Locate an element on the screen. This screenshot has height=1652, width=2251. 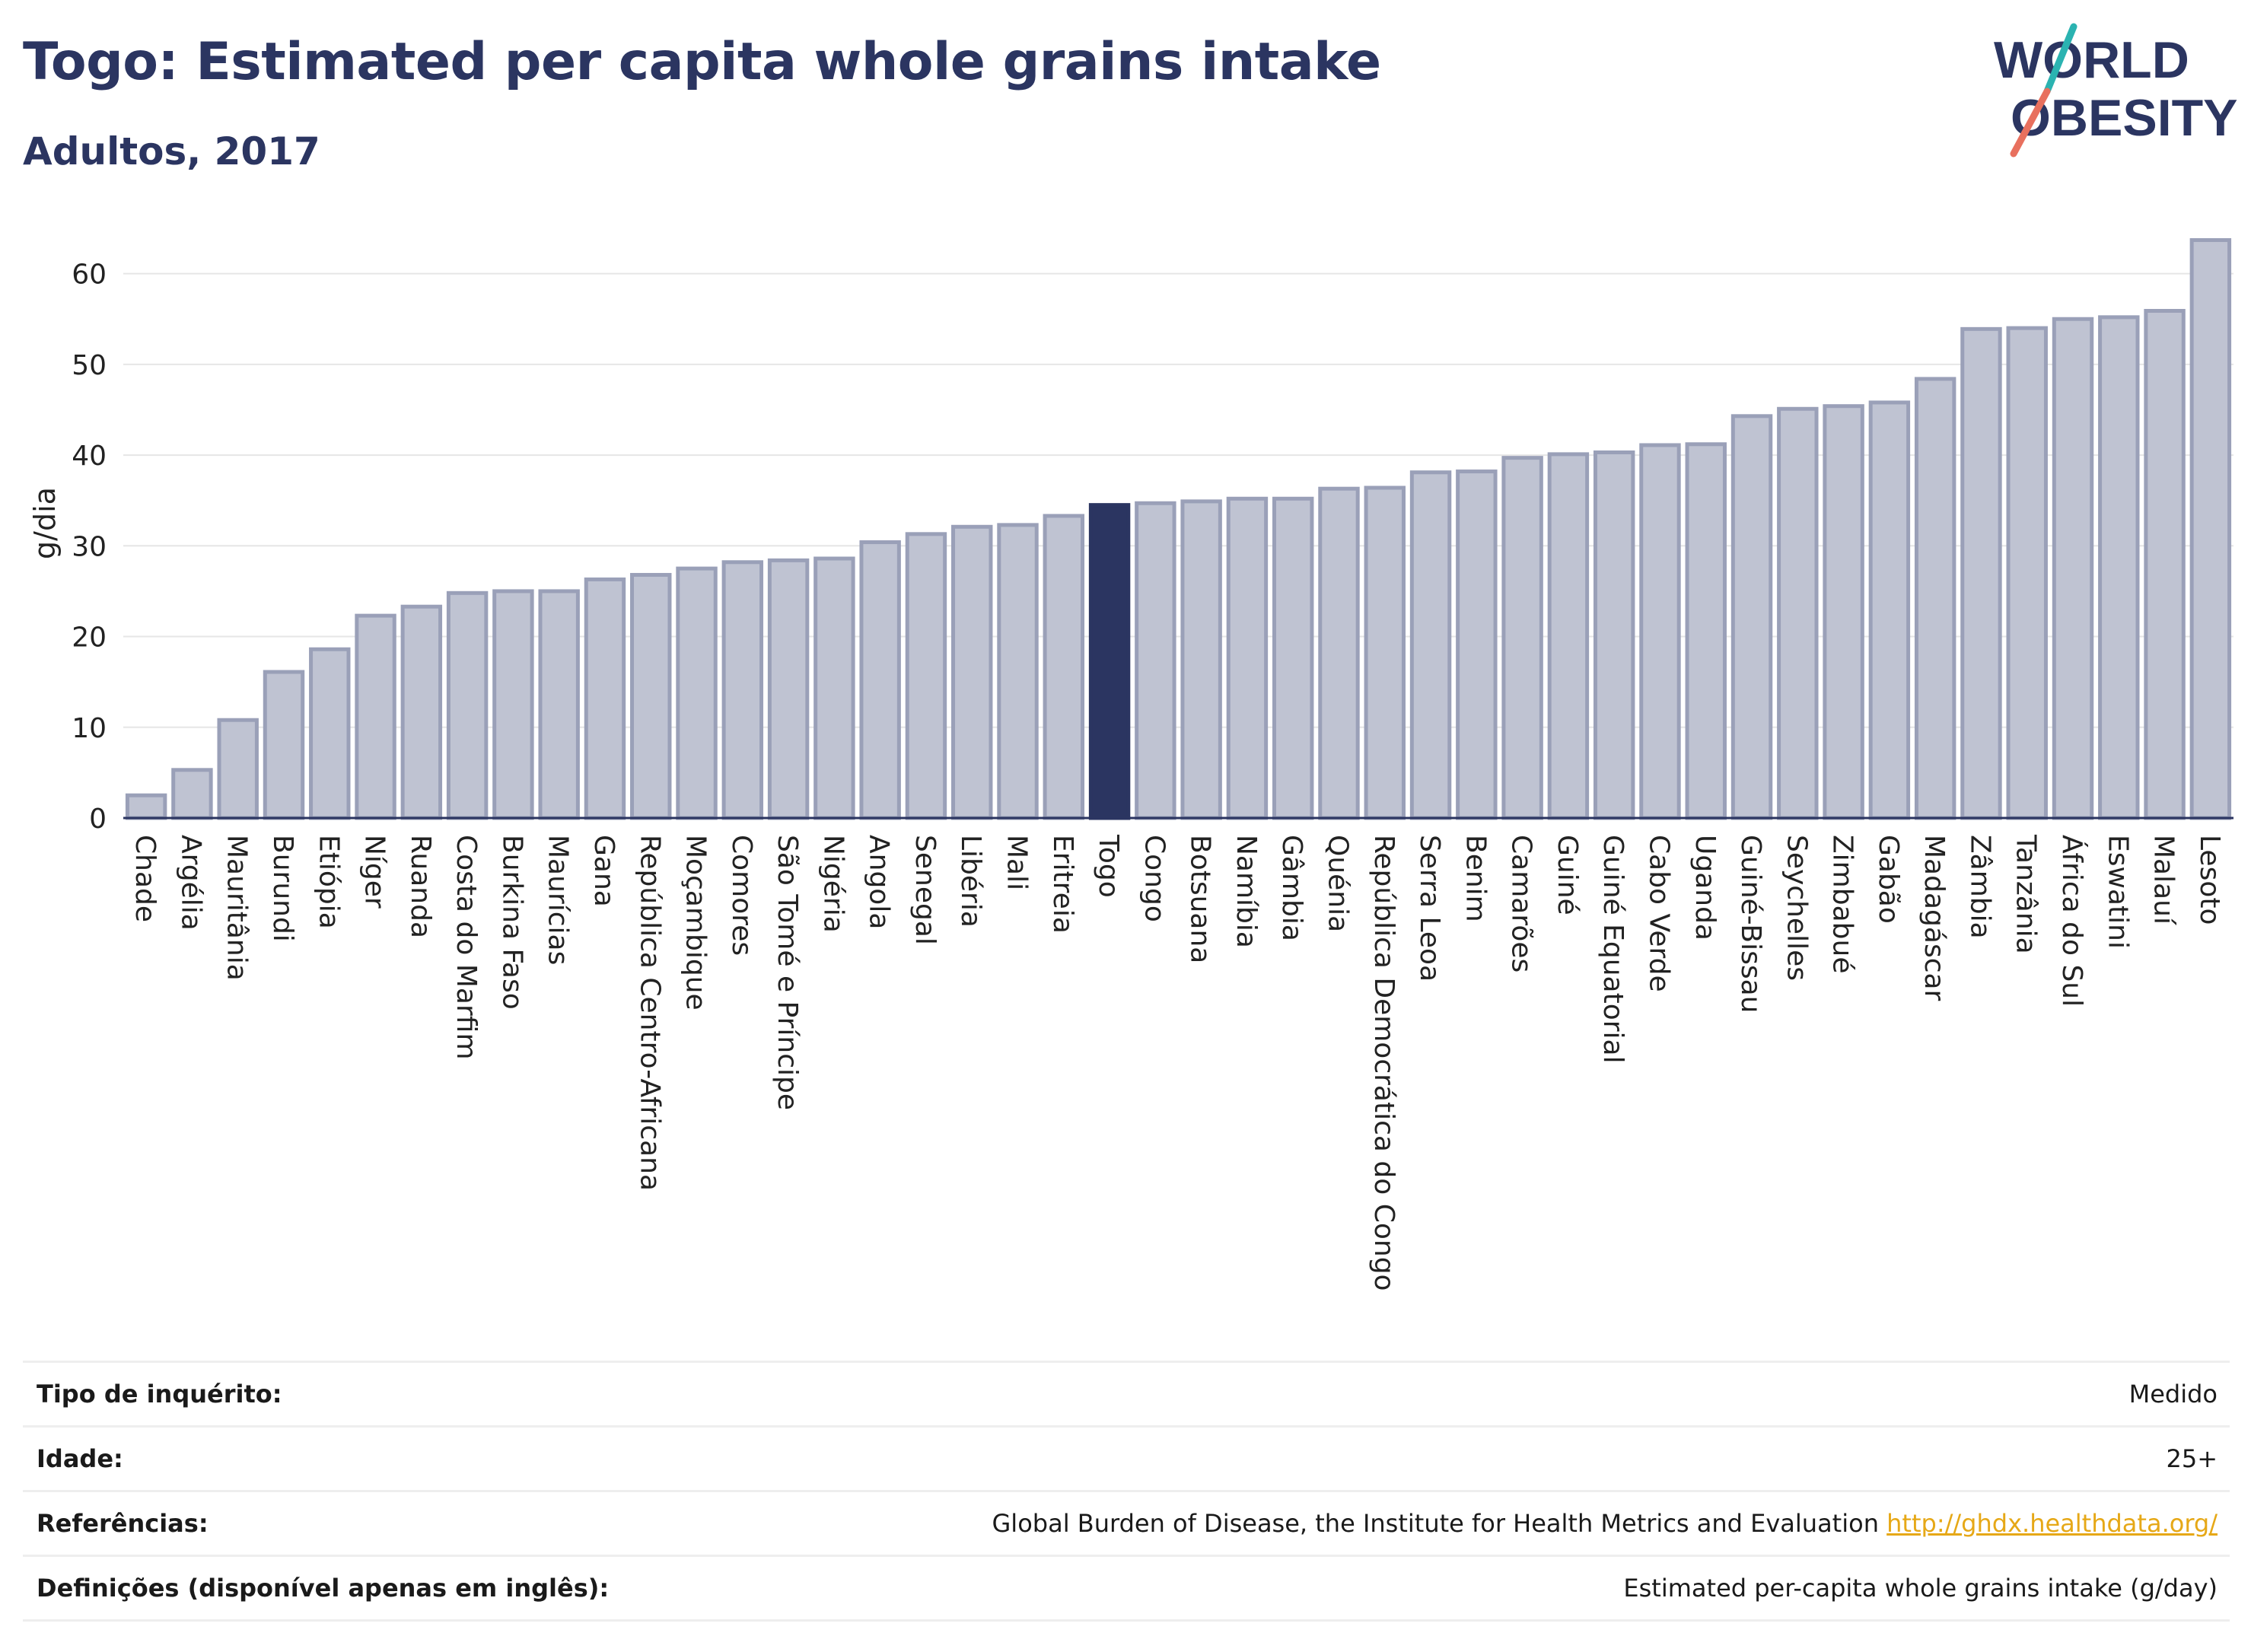
y-tick-label: 10 is located at coordinates (89, 728).